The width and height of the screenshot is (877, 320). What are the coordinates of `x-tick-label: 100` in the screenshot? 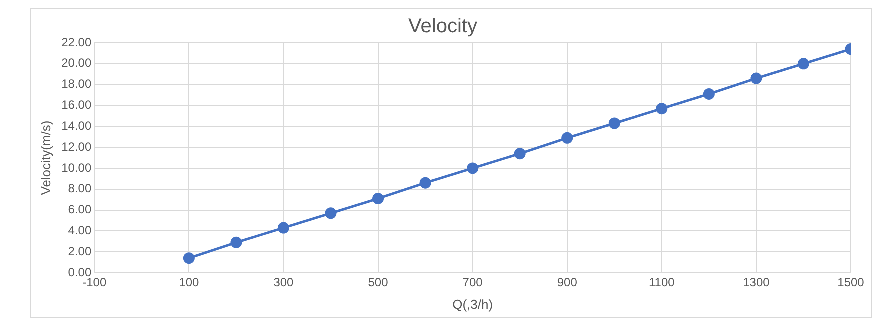 It's located at (189, 283).